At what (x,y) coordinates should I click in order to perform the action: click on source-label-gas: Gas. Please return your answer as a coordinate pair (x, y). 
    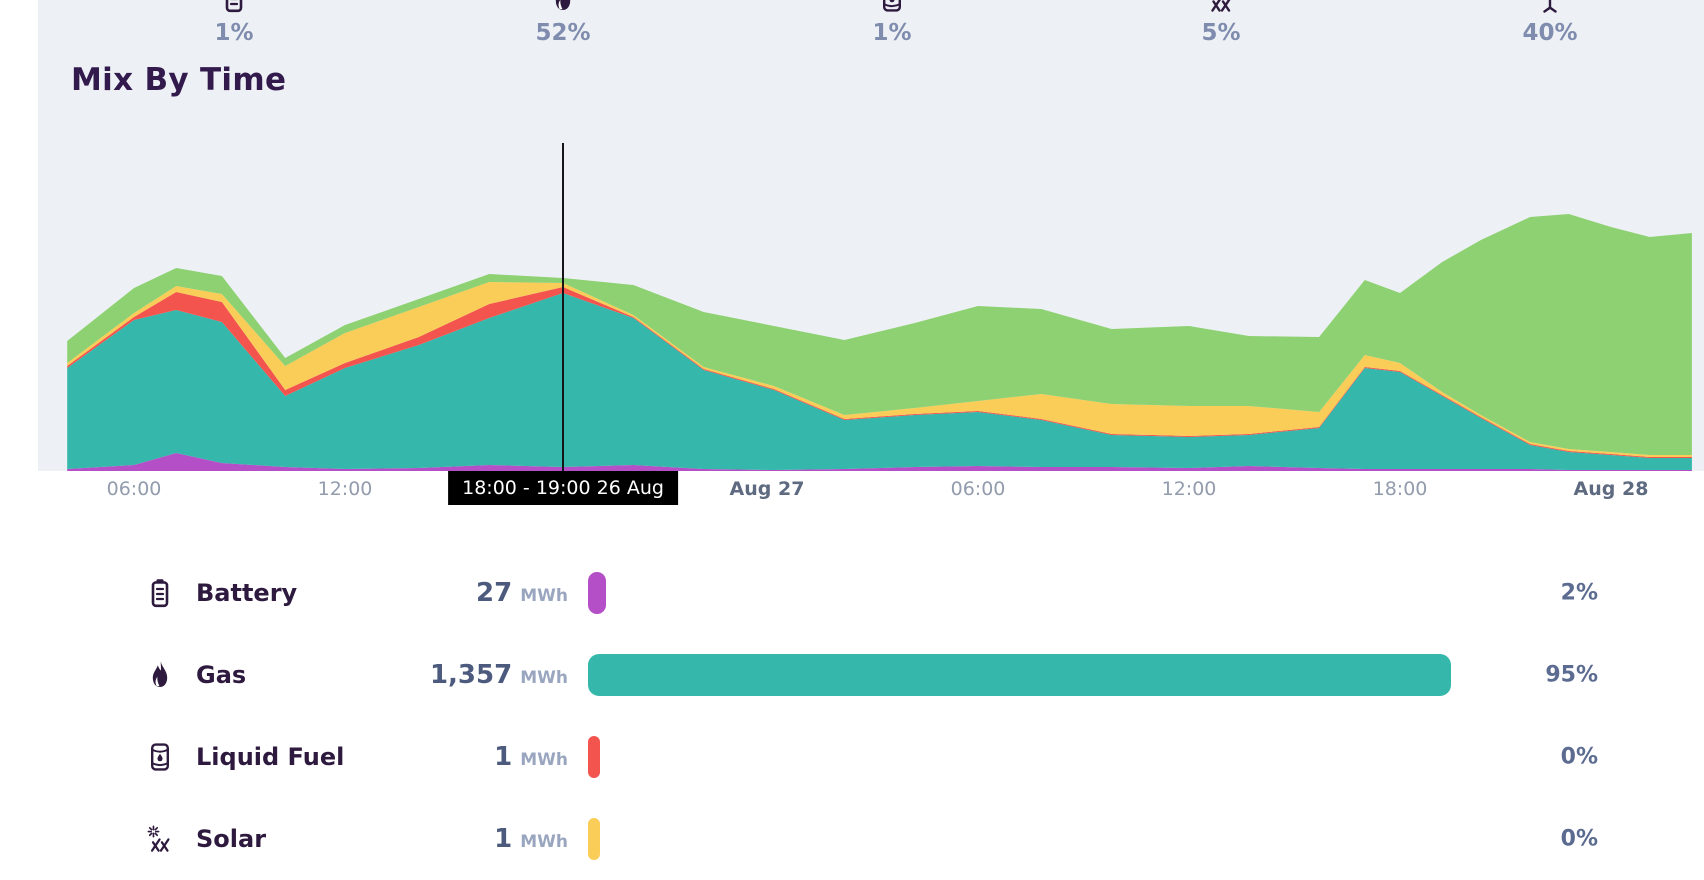
    Looking at the image, I should click on (221, 675).